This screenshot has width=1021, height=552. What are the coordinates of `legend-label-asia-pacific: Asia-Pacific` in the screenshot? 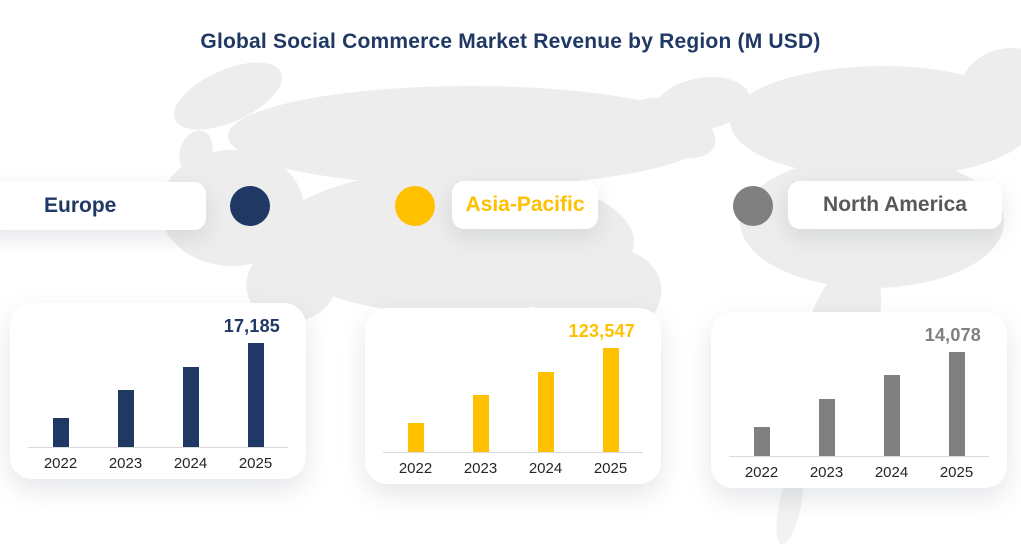 It's located at (525, 204).